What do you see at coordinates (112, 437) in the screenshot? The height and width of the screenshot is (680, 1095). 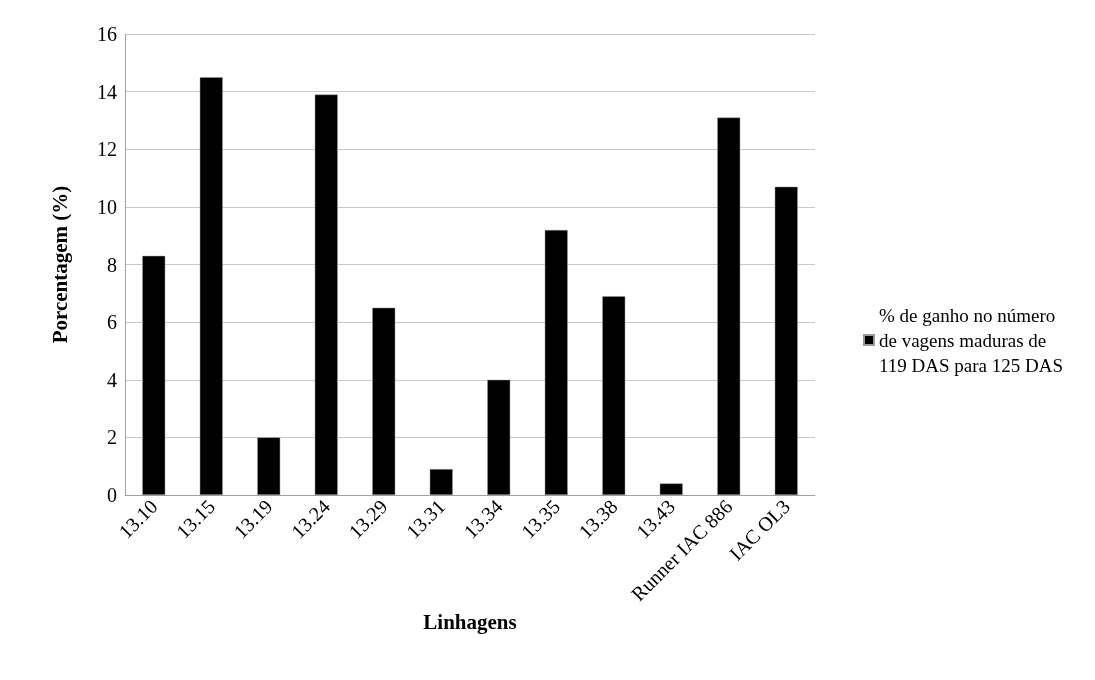 I see `y-tick-label: 2` at bounding box center [112, 437].